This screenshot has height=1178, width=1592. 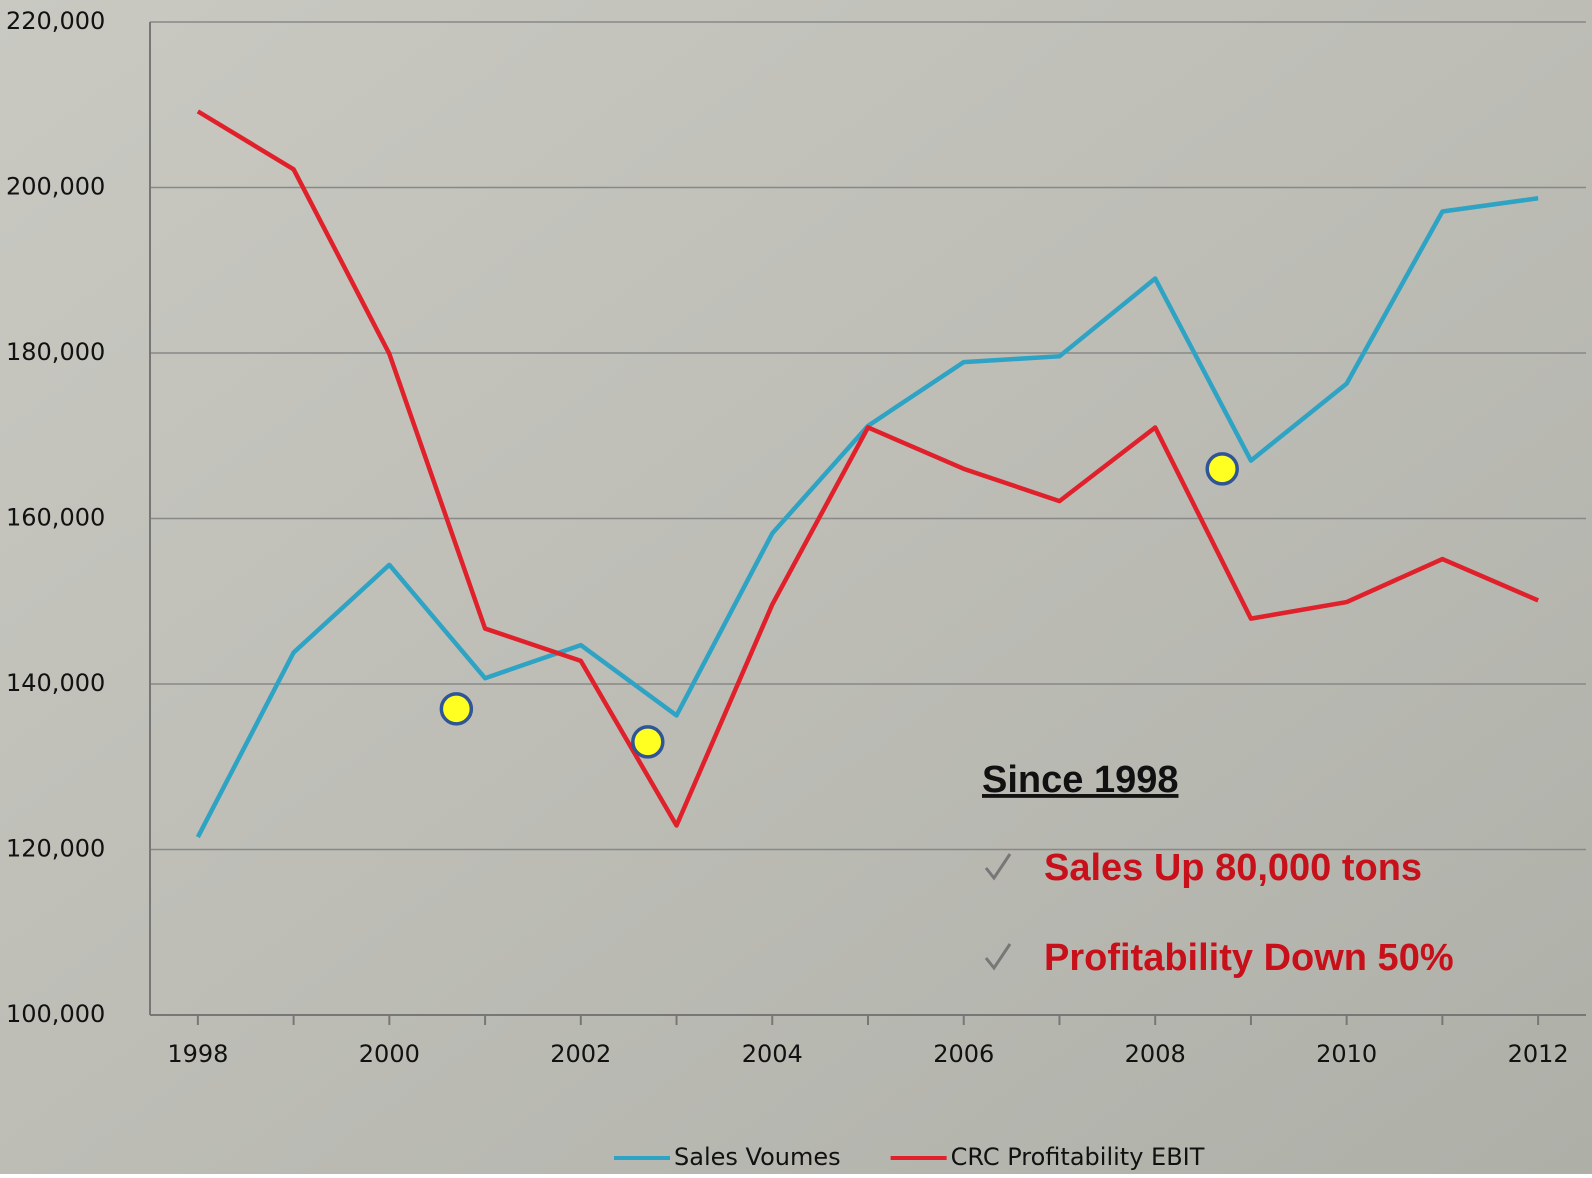 I want to click on y-tick-label: 120,000, so click(x=55, y=849).